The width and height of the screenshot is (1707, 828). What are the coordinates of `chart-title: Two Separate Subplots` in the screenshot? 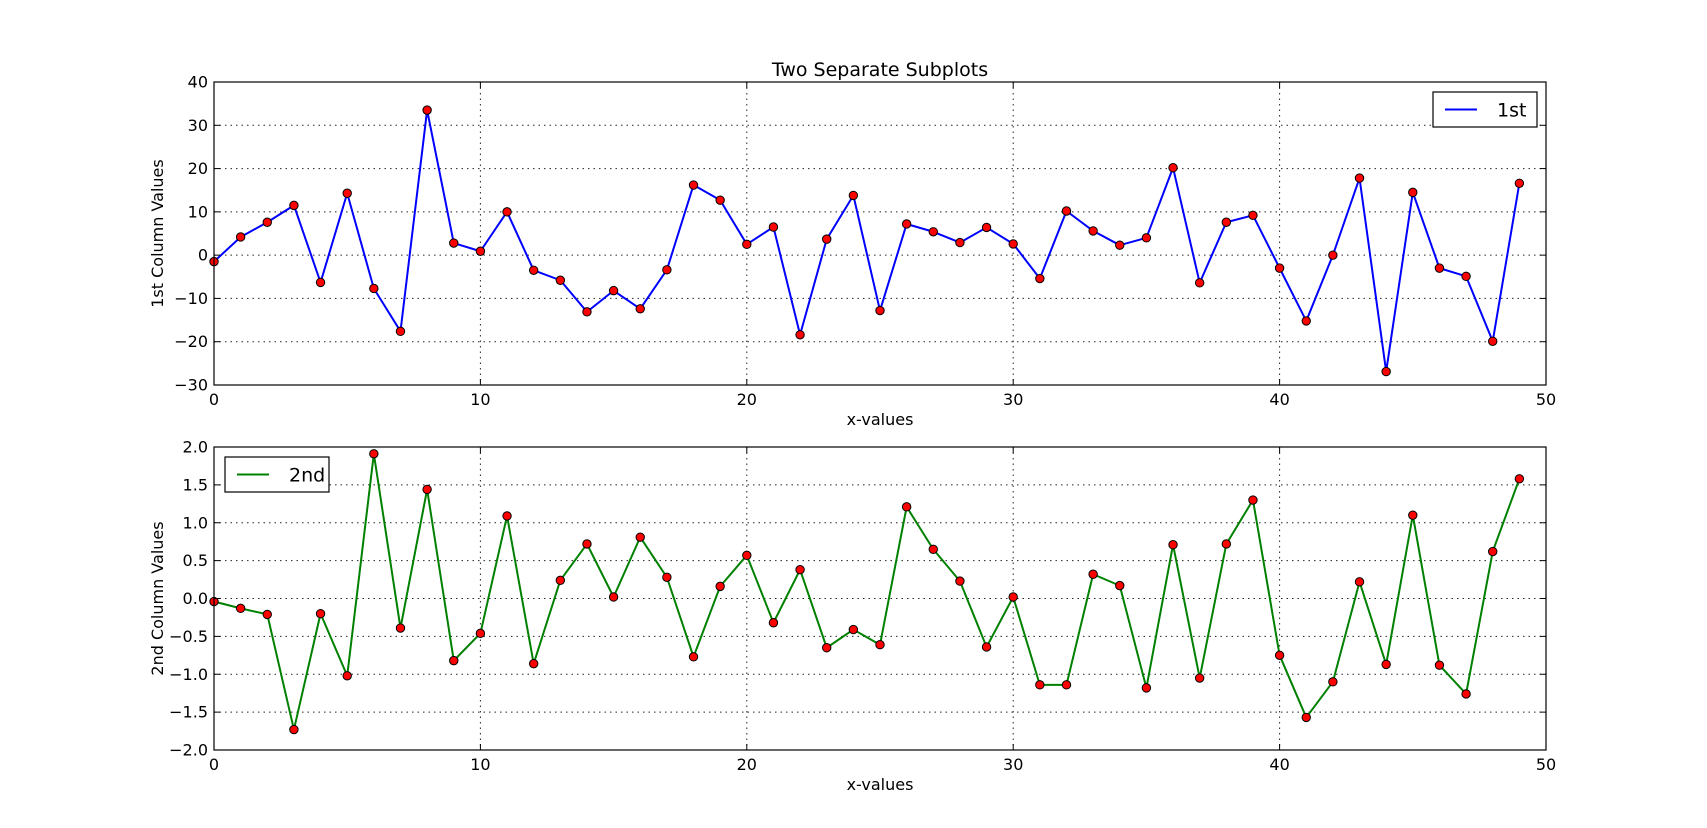 It's located at (879, 70).